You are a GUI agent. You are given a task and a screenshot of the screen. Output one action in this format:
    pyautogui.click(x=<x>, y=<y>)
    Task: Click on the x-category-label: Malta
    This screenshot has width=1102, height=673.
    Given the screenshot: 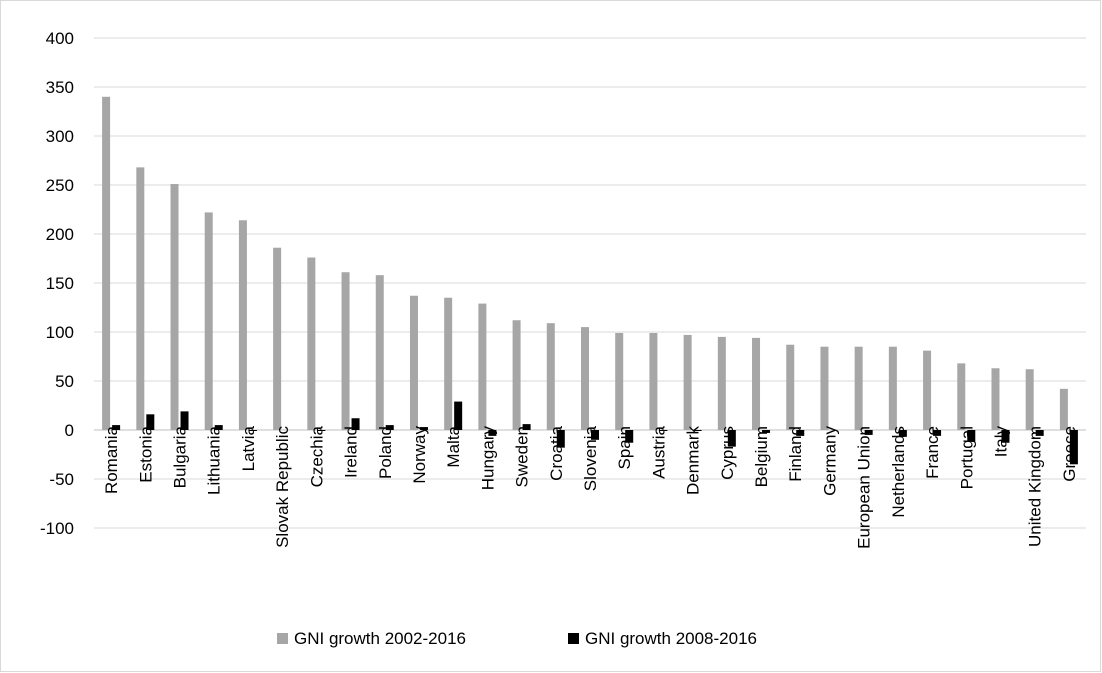 What is the action you would take?
    pyautogui.click(x=453, y=446)
    